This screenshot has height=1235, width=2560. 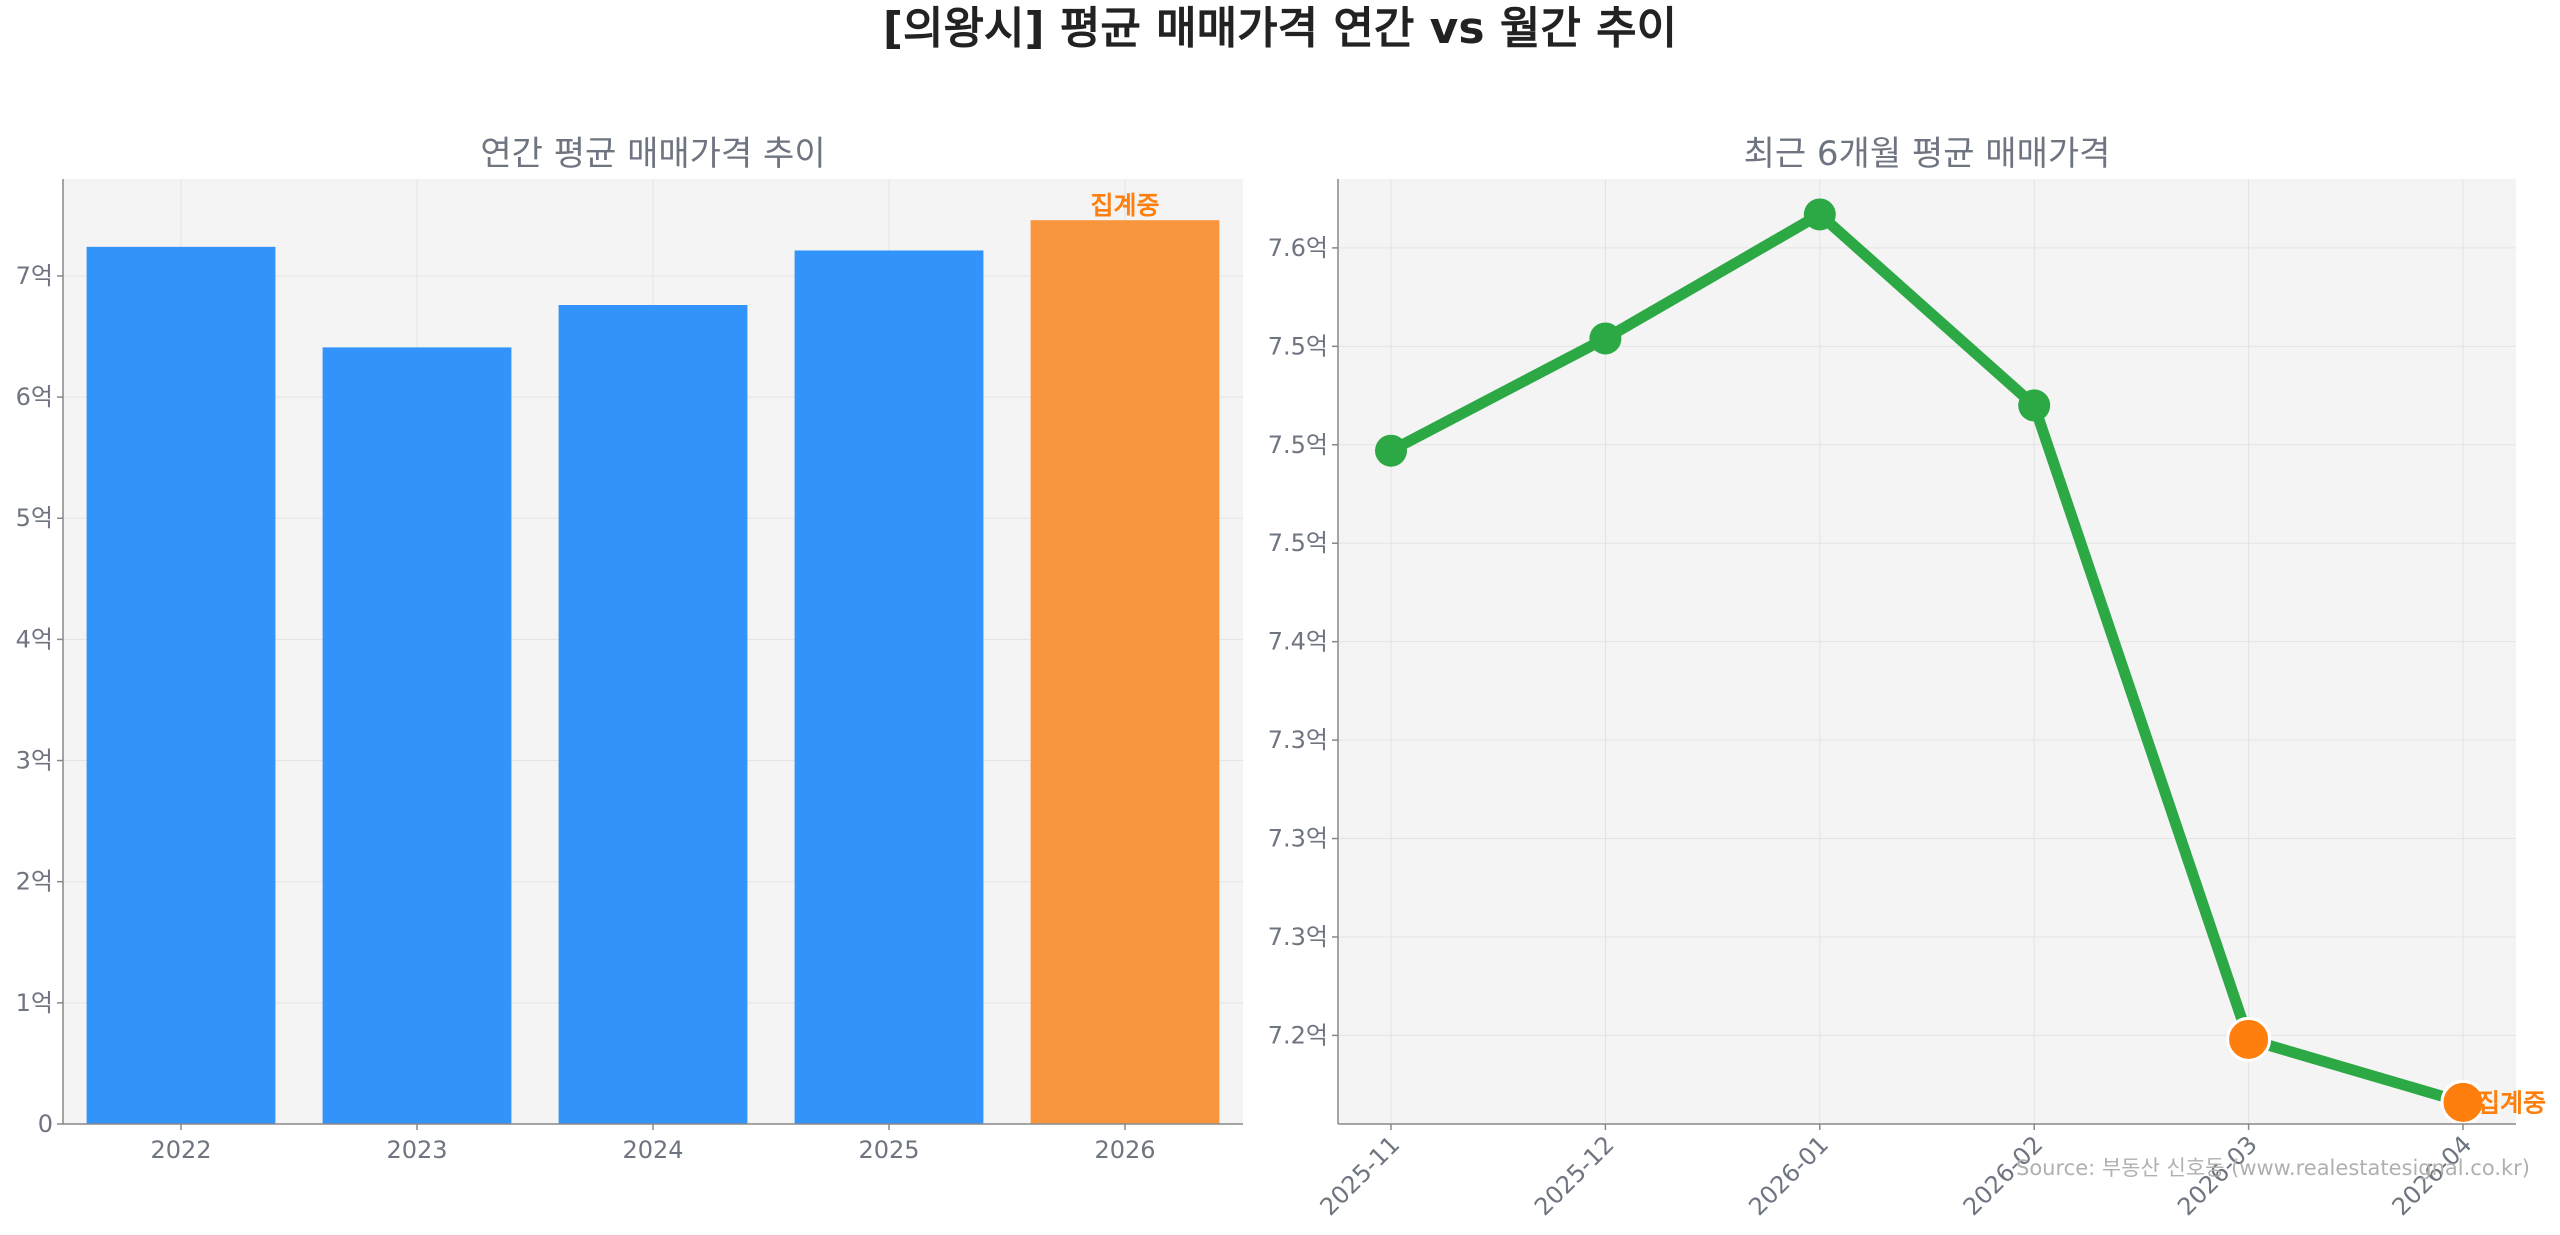 What do you see at coordinates (45, 1124) in the screenshot?
I see `y-tick-label: 0` at bounding box center [45, 1124].